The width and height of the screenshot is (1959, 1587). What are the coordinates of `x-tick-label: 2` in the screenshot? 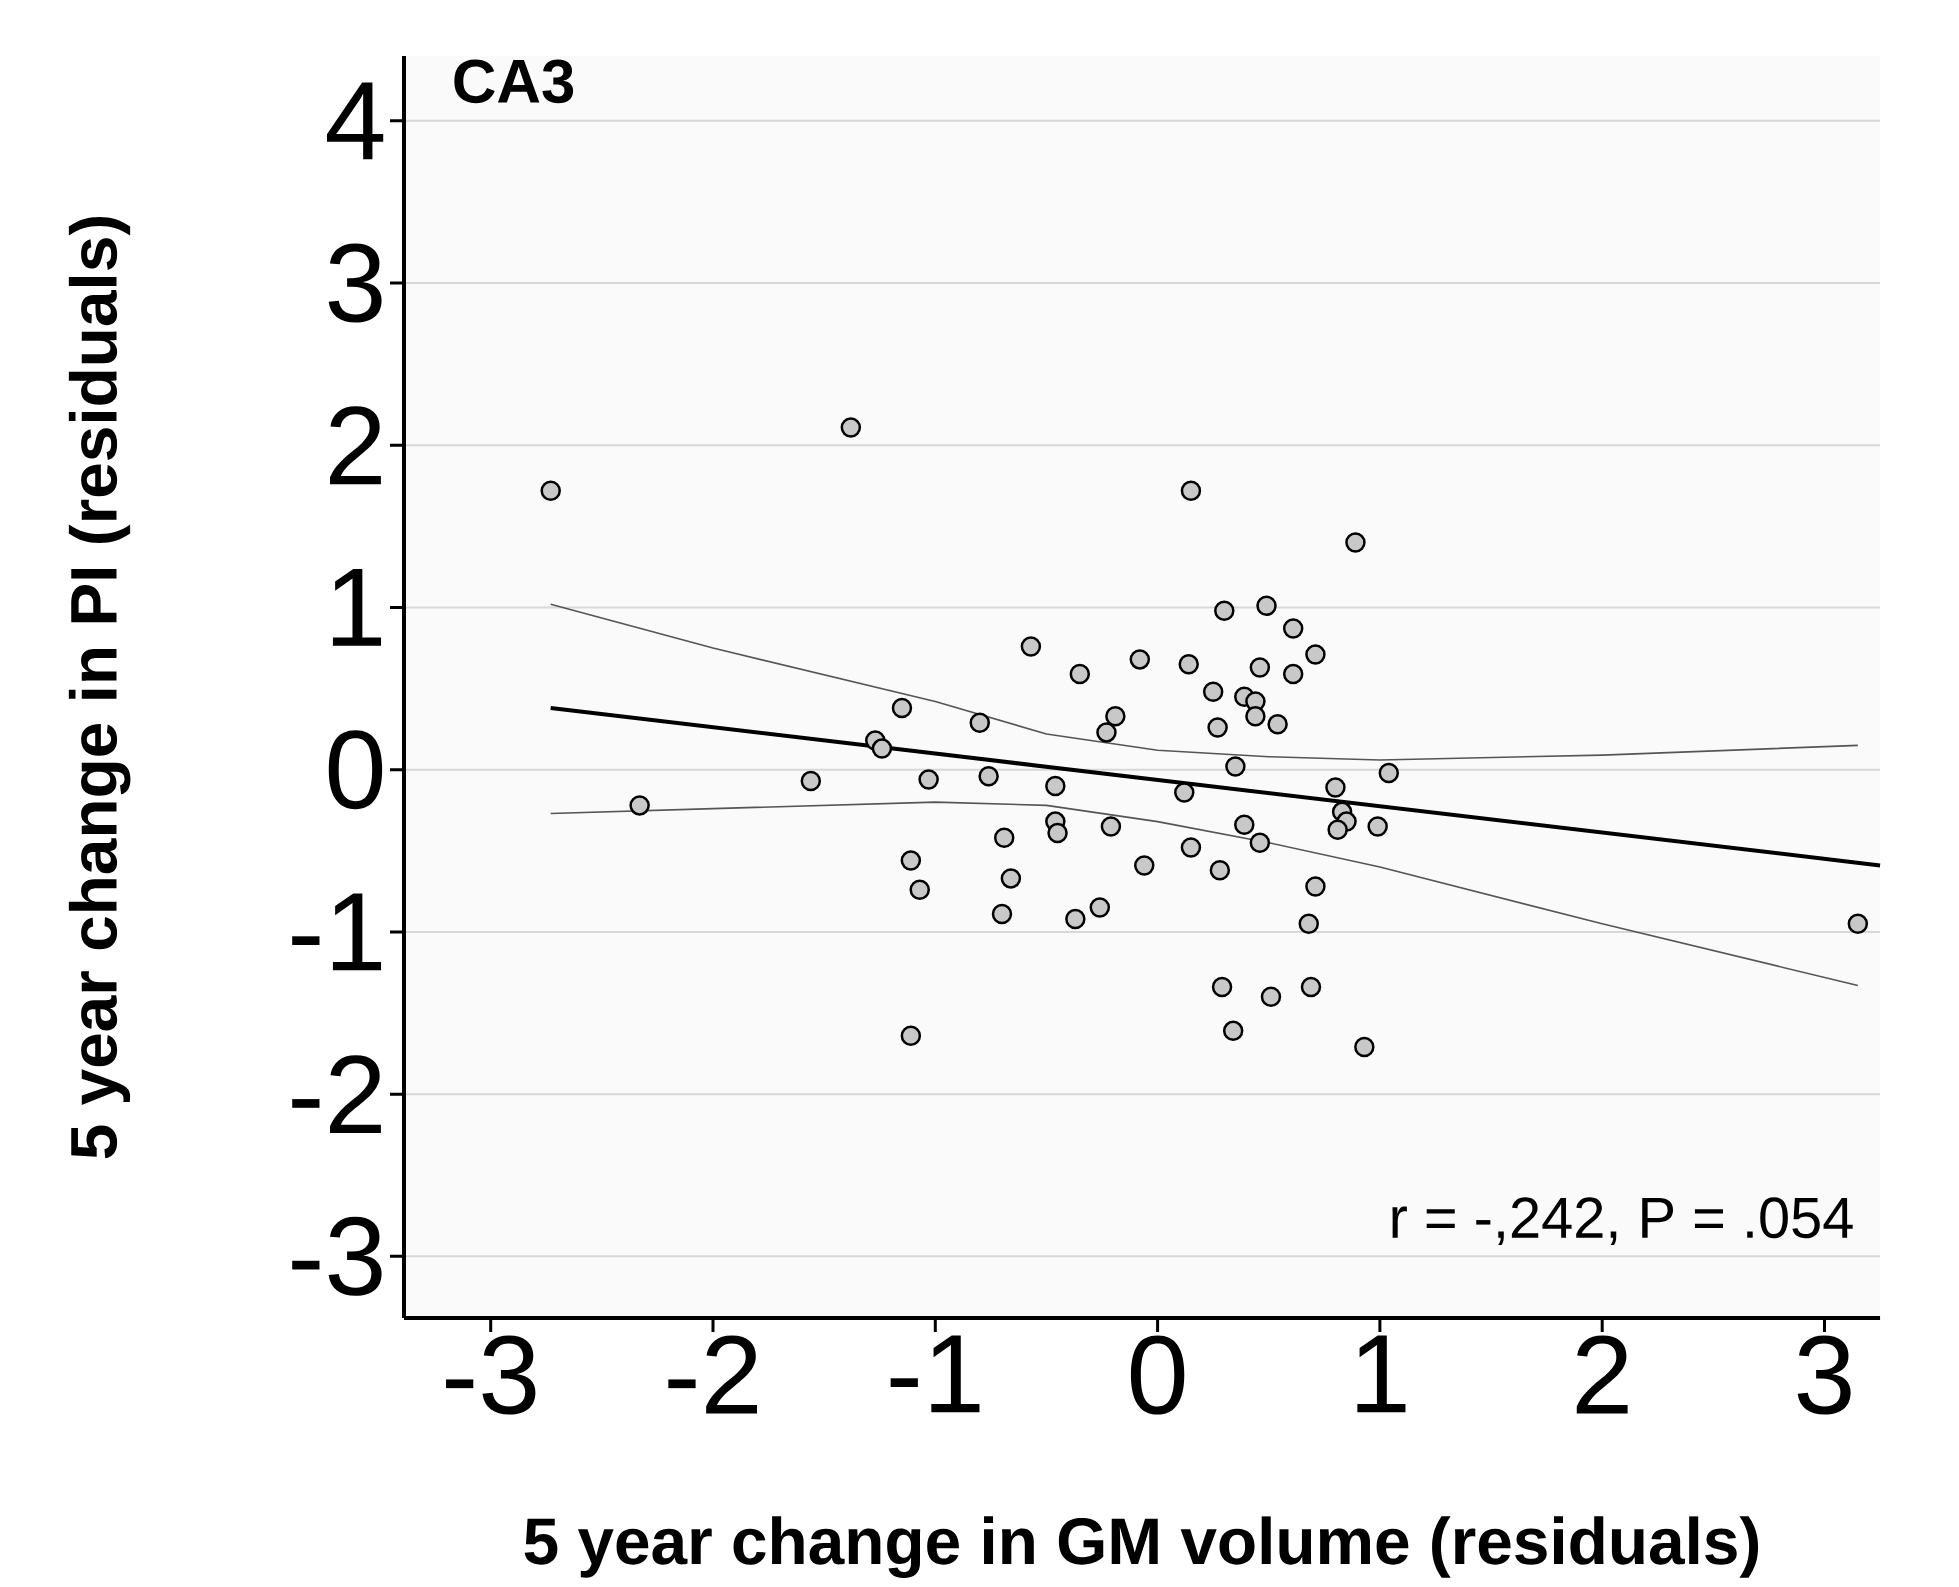 It's located at (1602, 1374).